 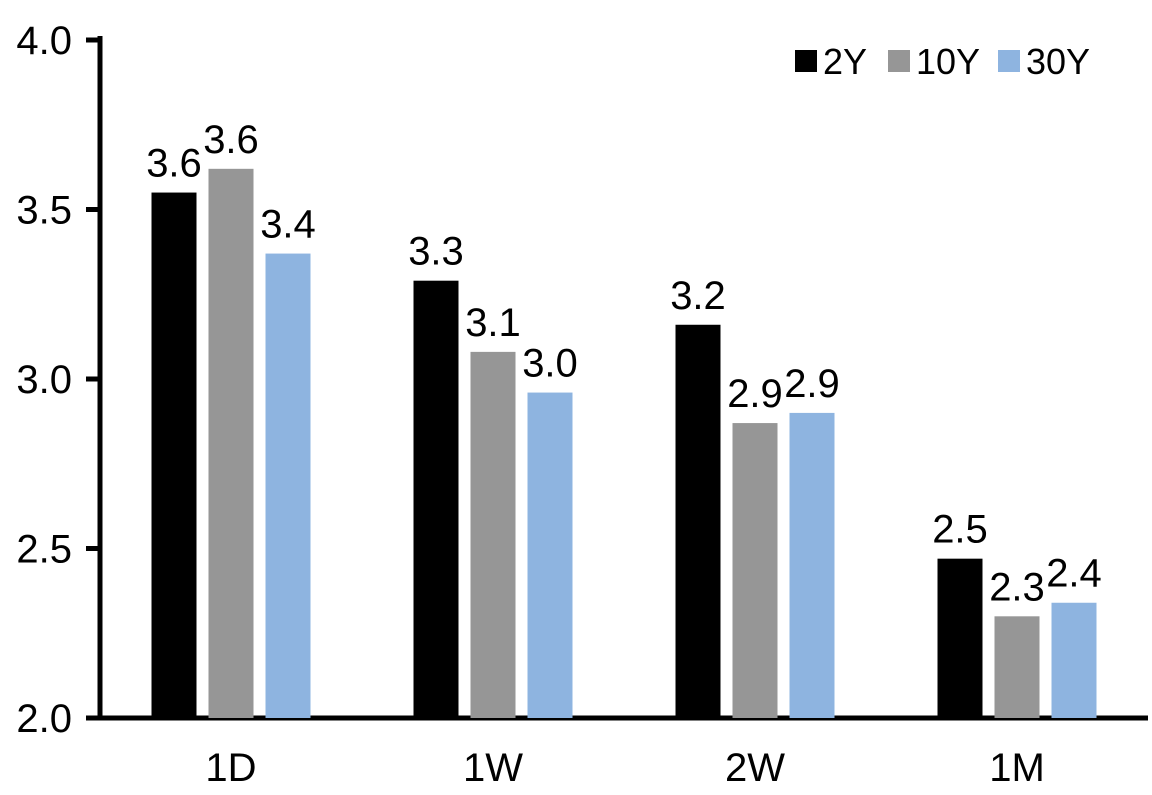 I want to click on bar-value-label-2Y-1M: 2.5, so click(x=960, y=530).